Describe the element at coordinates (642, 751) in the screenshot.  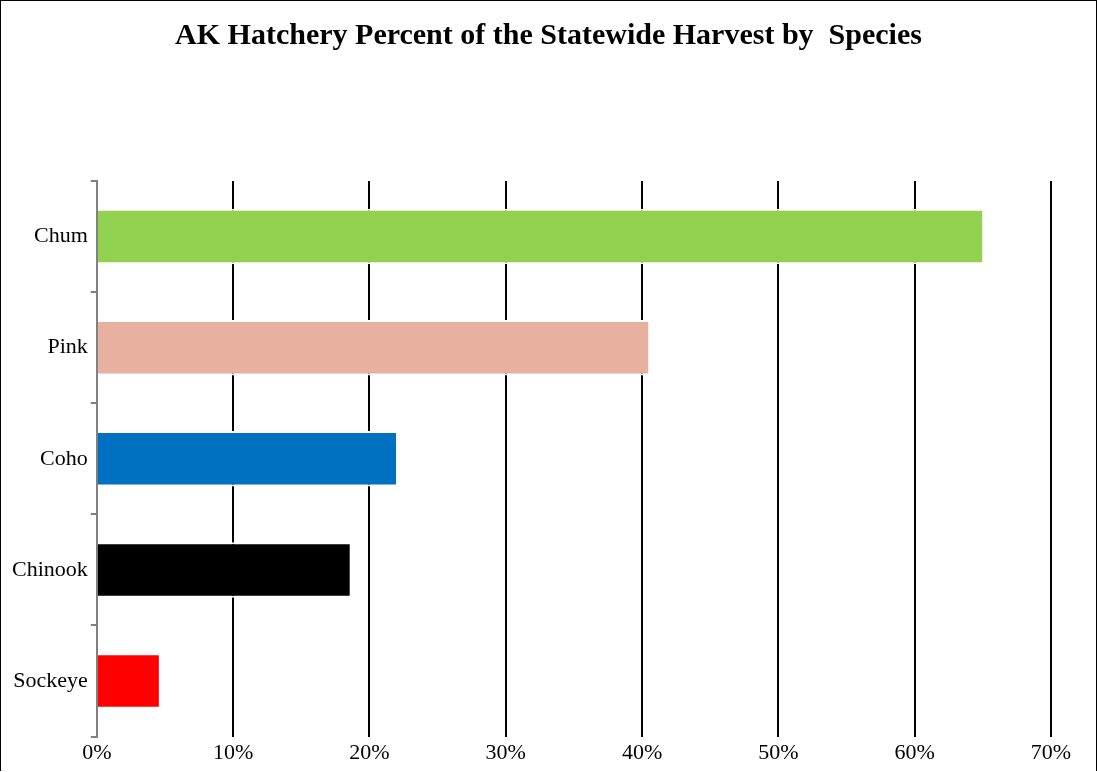
I see `x-tick-label: 40%` at that location.